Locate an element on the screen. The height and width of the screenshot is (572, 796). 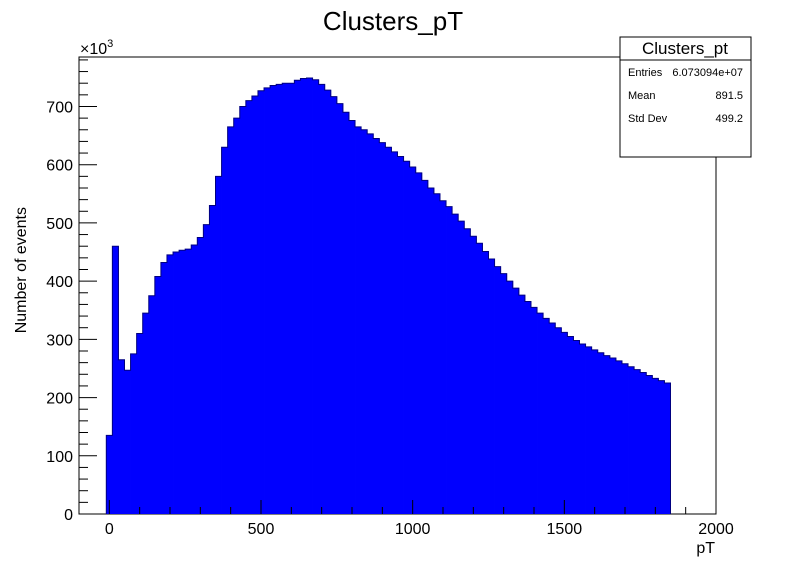
y-tick-label: 300 is located at coordinates (59, 340).